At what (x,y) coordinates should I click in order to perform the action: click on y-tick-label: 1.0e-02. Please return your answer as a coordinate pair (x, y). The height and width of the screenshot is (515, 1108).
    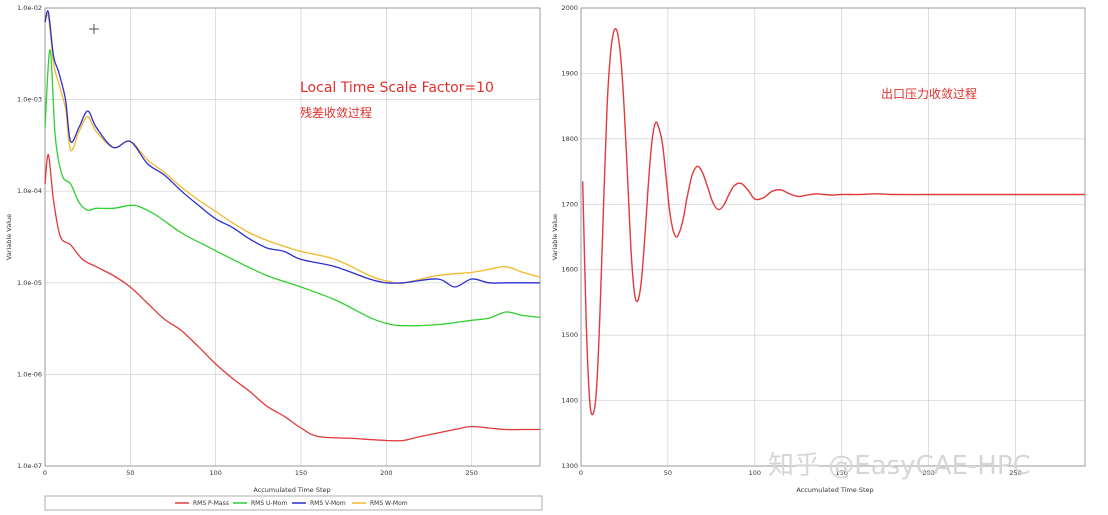
    Looking at the image, I should click on (29, 8).